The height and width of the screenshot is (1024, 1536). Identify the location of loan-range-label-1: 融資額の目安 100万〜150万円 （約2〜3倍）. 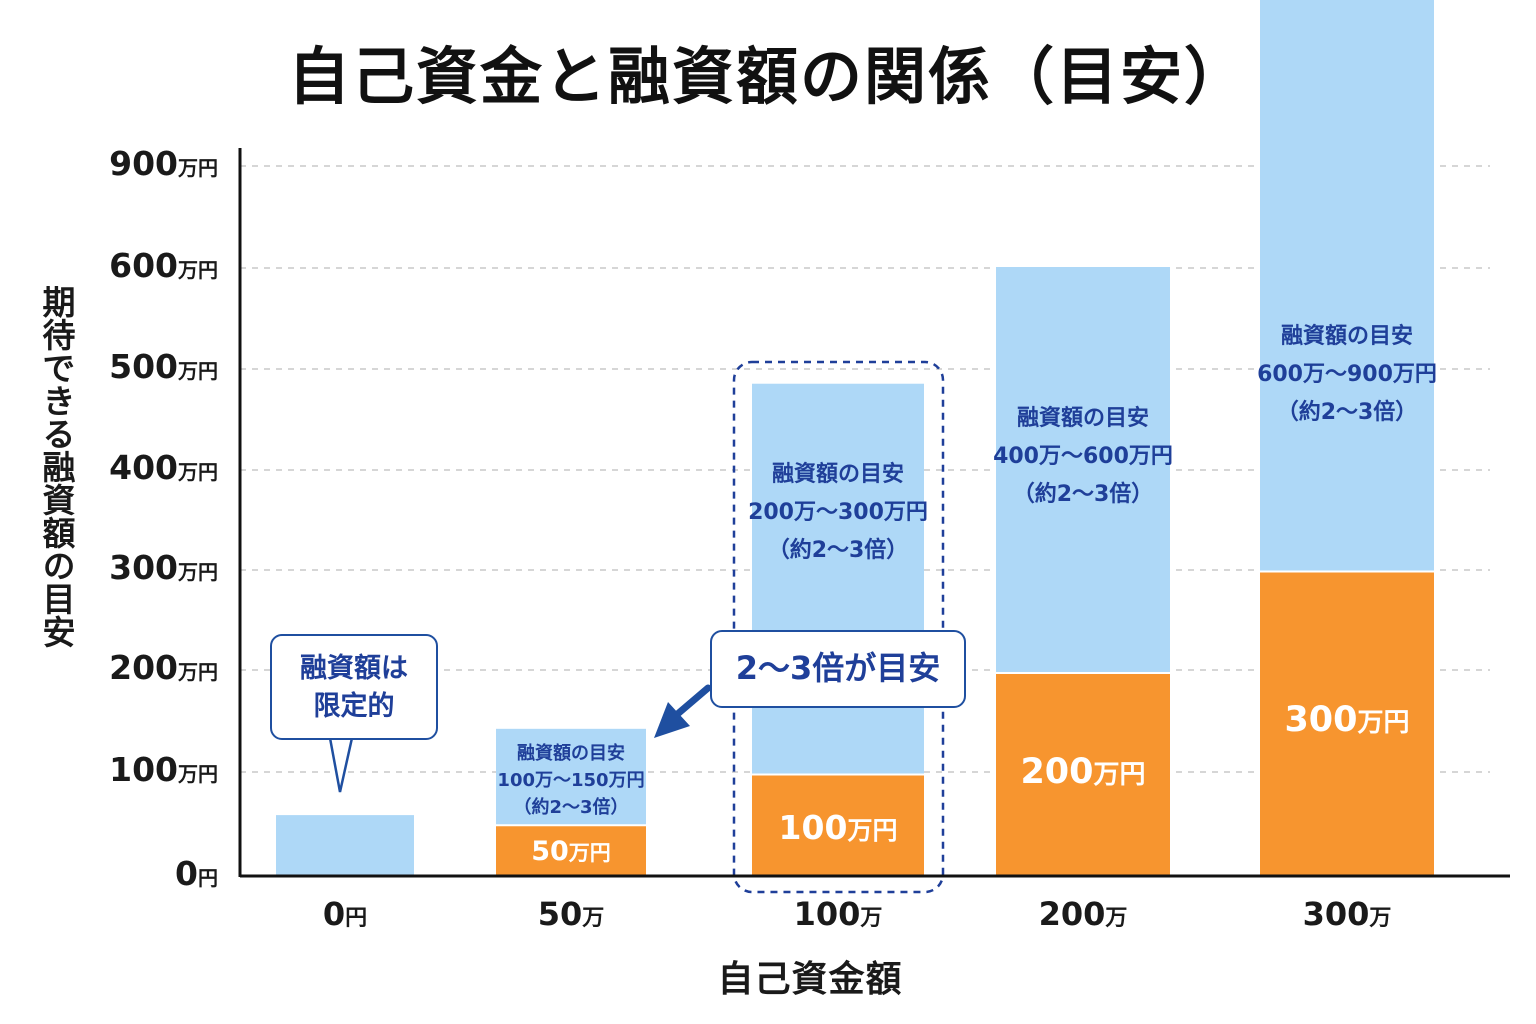
(571, 780).